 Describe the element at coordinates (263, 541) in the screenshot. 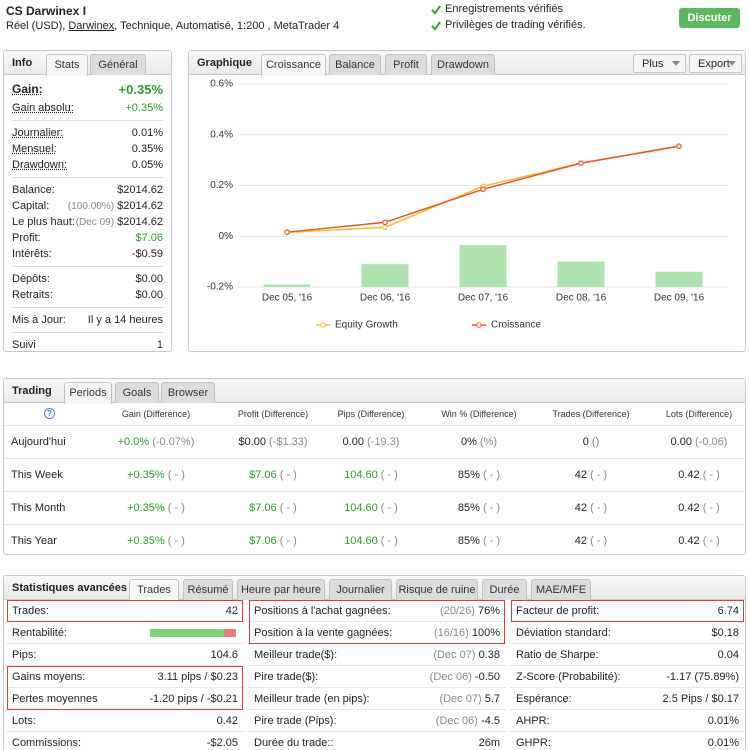

I see `cell-value: $7.06` at that location.